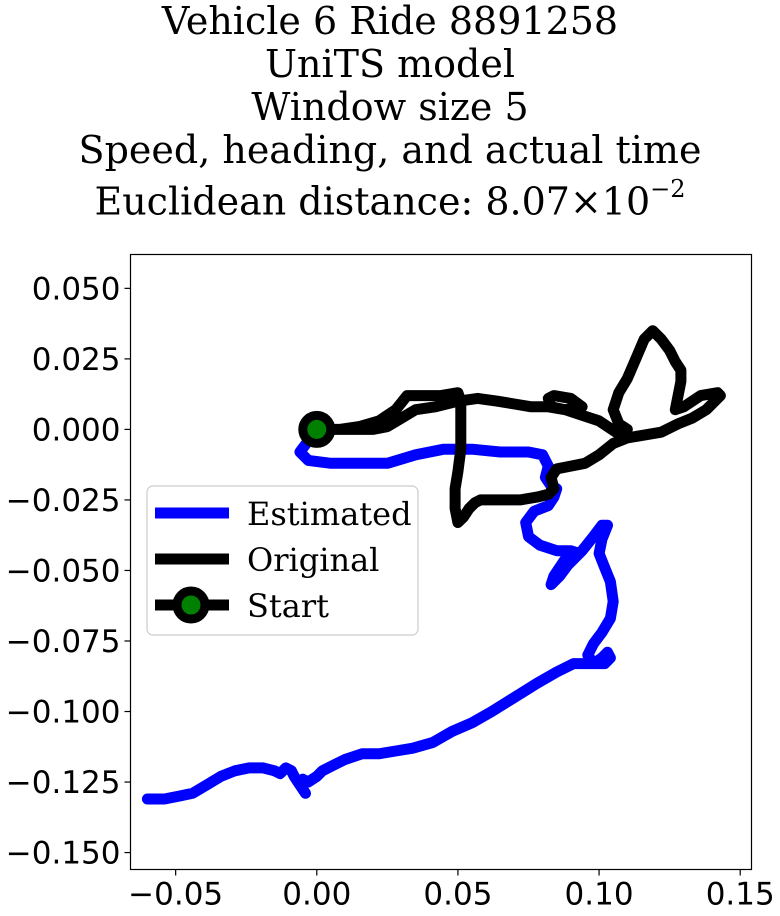 The height and width of the screenshot is (916, 780). I want to click on start-marker, so click(317, 429).